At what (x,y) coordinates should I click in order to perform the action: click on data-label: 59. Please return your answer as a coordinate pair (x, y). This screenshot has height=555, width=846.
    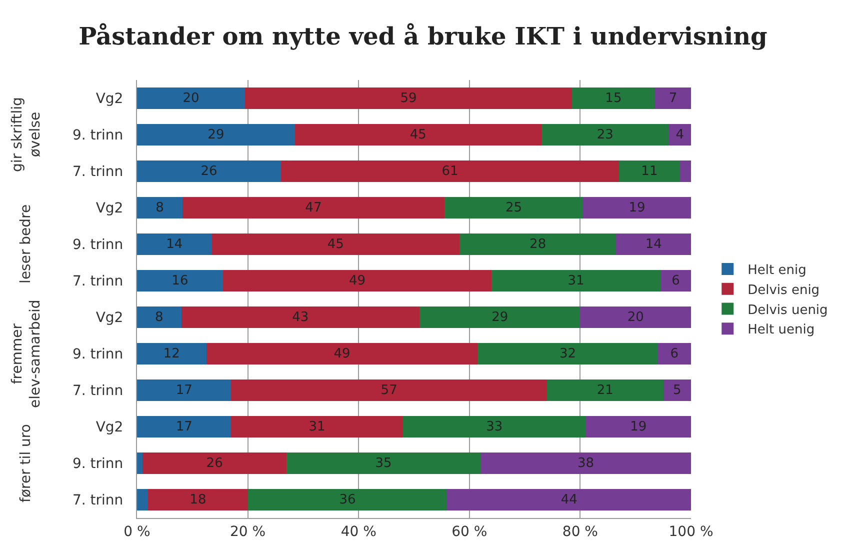
    Looking at the image, I should click on (408, 98).